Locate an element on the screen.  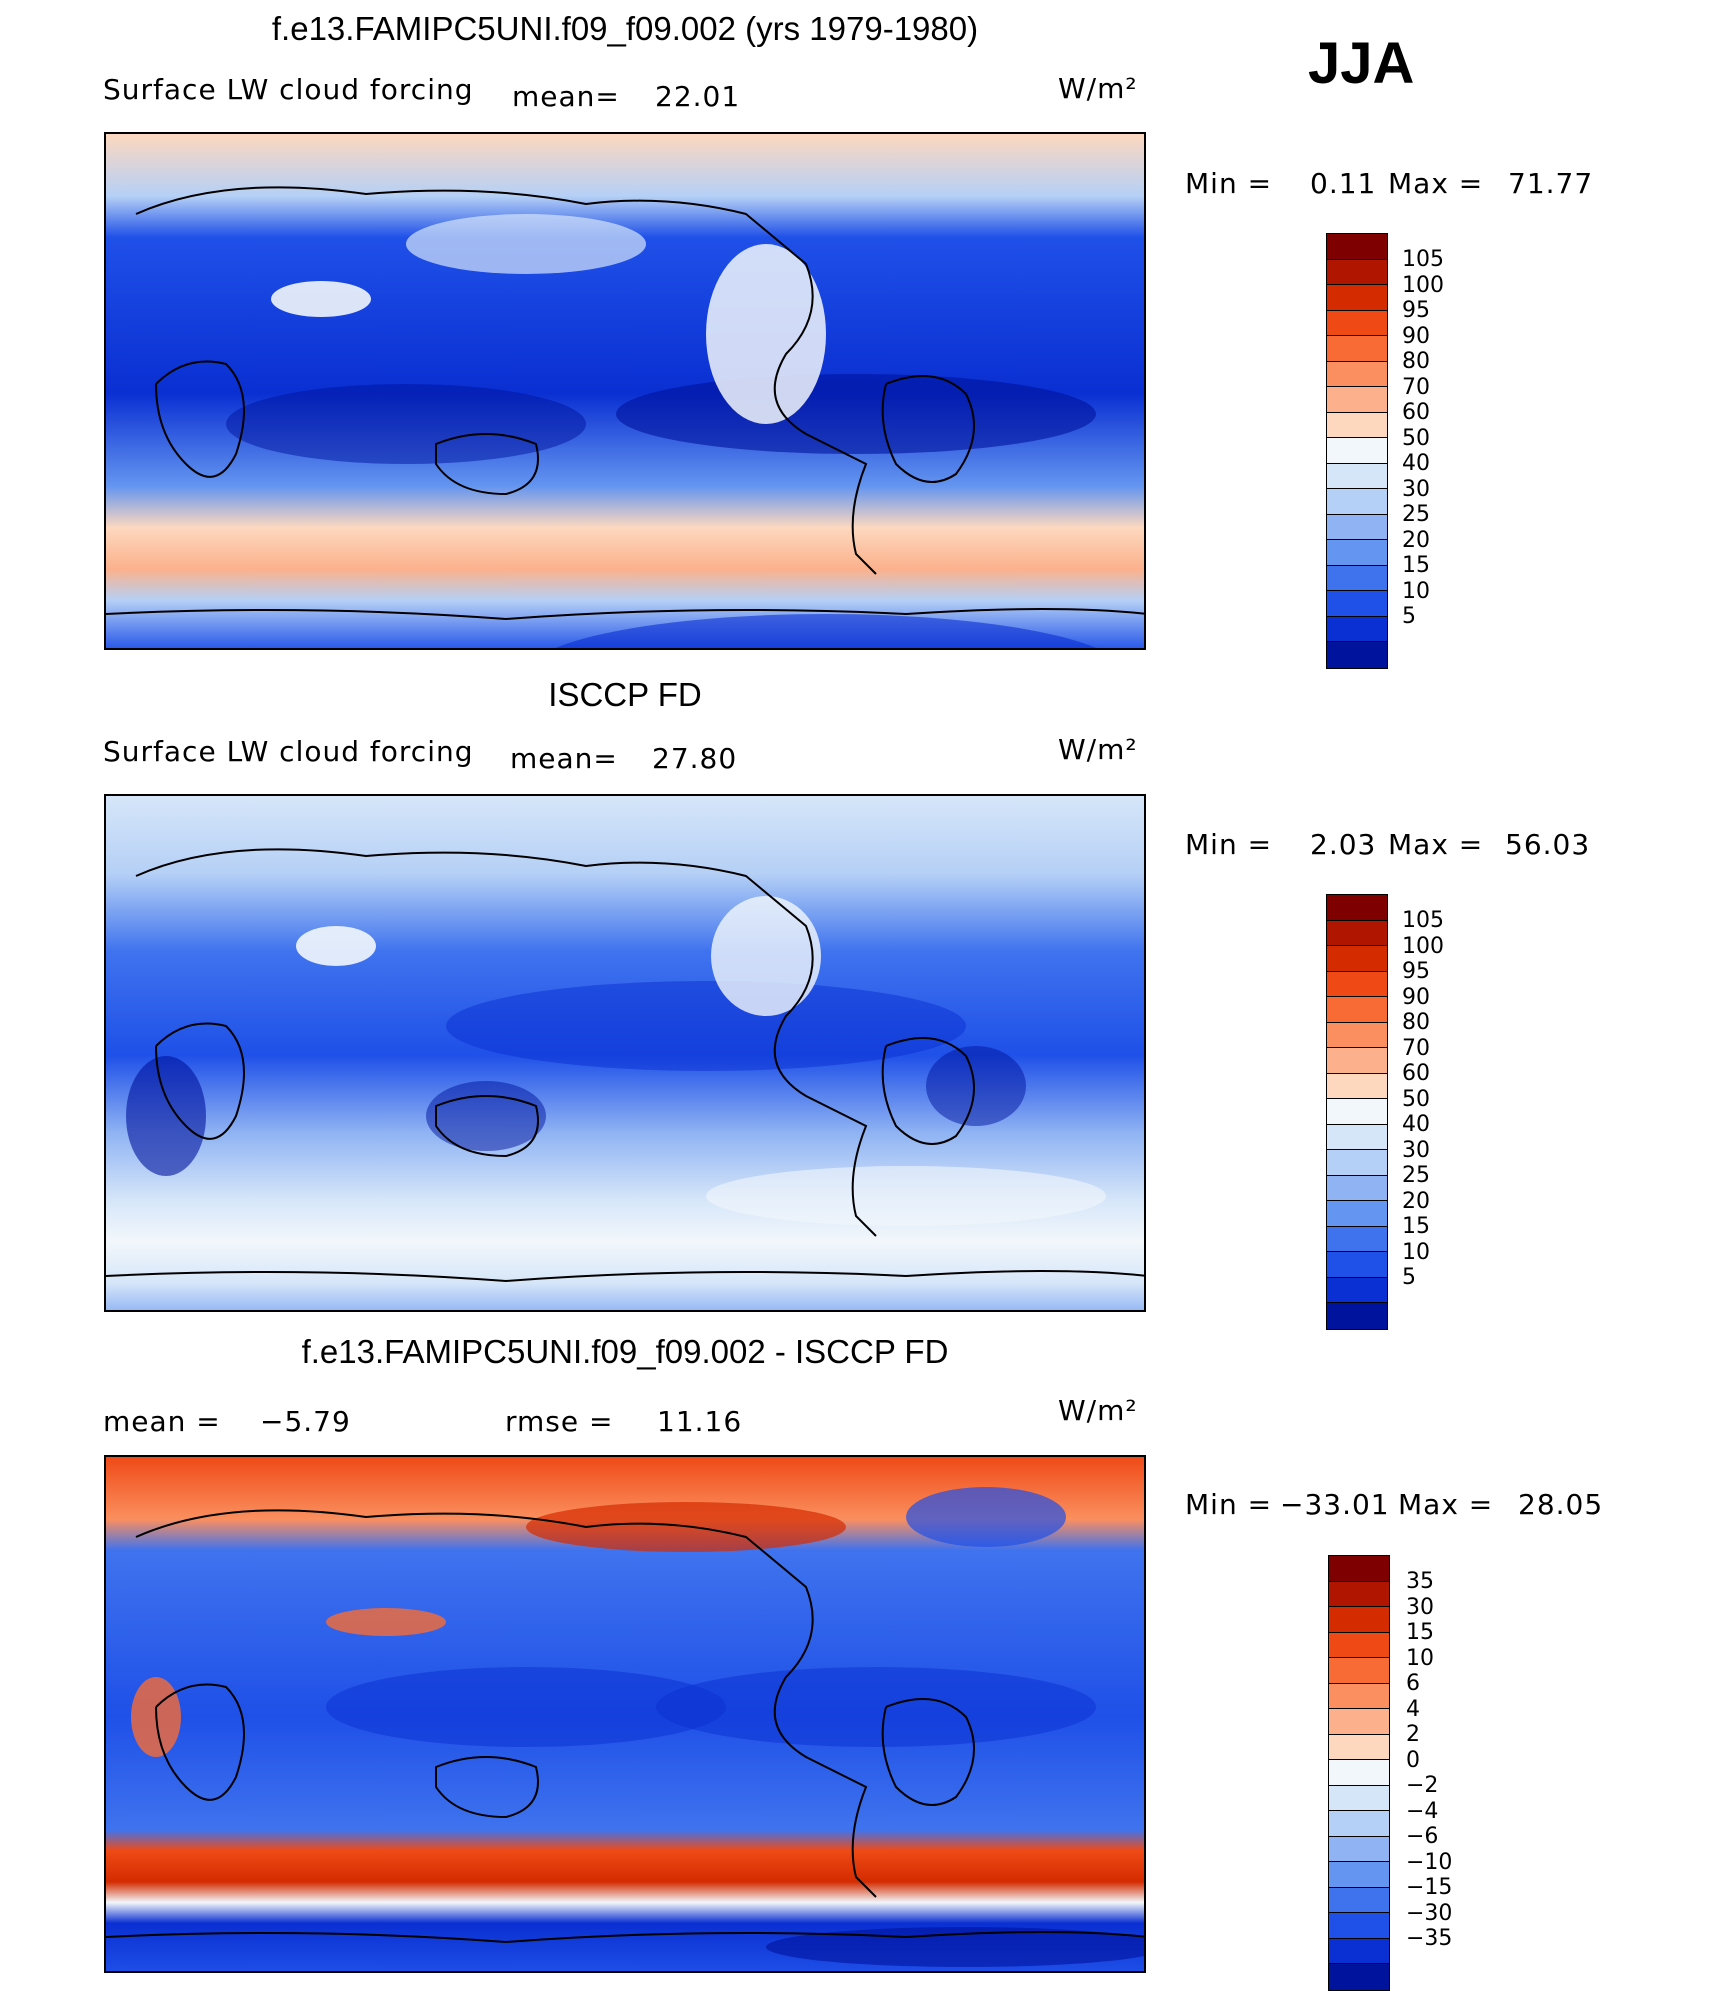
colorbar-tick-label: 6 is located at coordinates (1413, 1683).